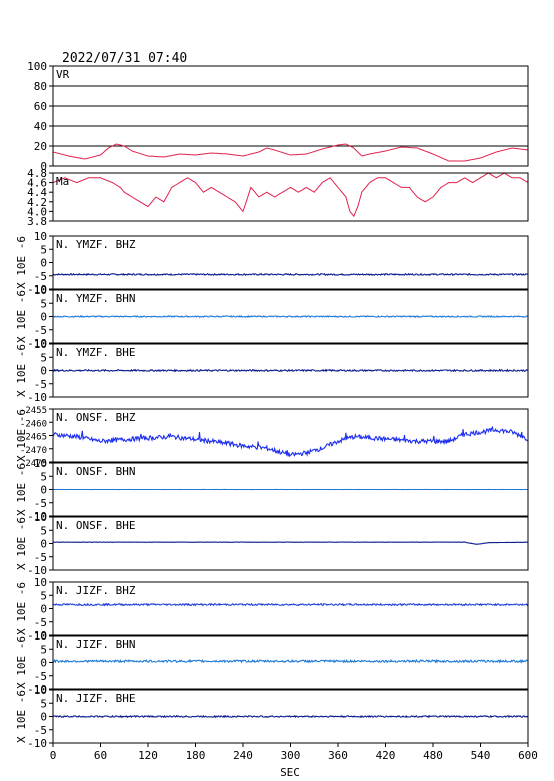 This screenshot has width=554, height=781. Describe the element at coordinates (62, 181) in the screenshot. I see `panel-label: Ma` at that location.